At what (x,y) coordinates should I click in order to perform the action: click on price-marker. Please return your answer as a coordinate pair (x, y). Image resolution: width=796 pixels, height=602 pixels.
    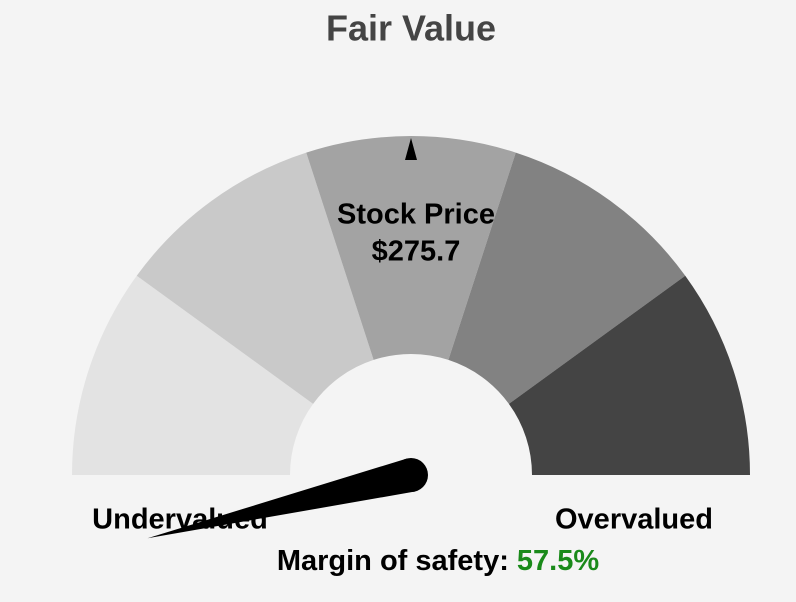
    Looking at the image, I should click on (411, 149).